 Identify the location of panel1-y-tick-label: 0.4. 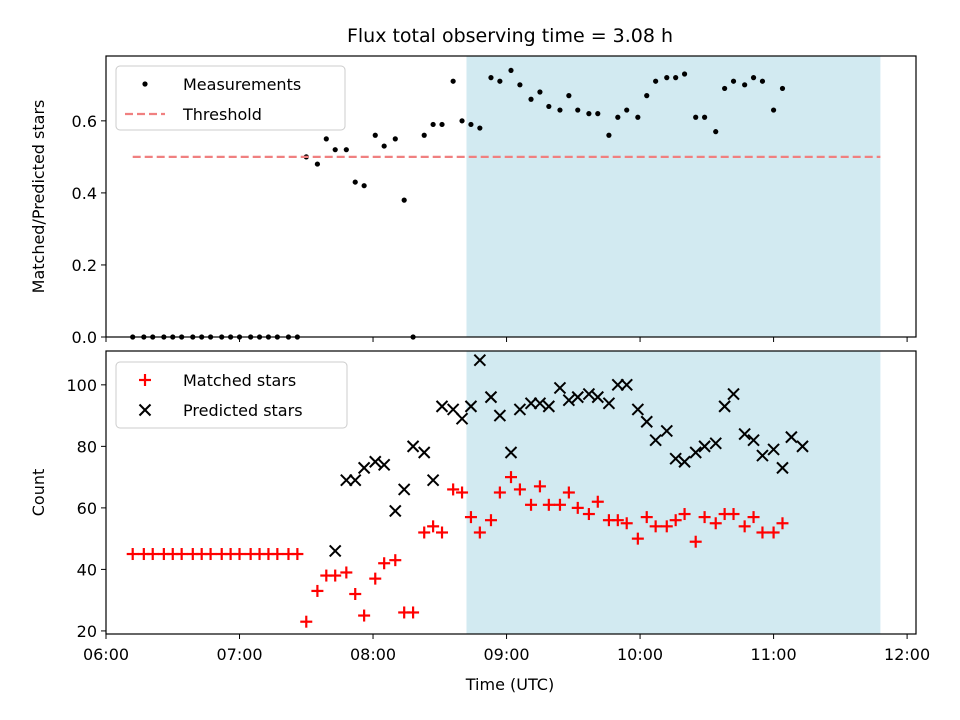
(84, 193).